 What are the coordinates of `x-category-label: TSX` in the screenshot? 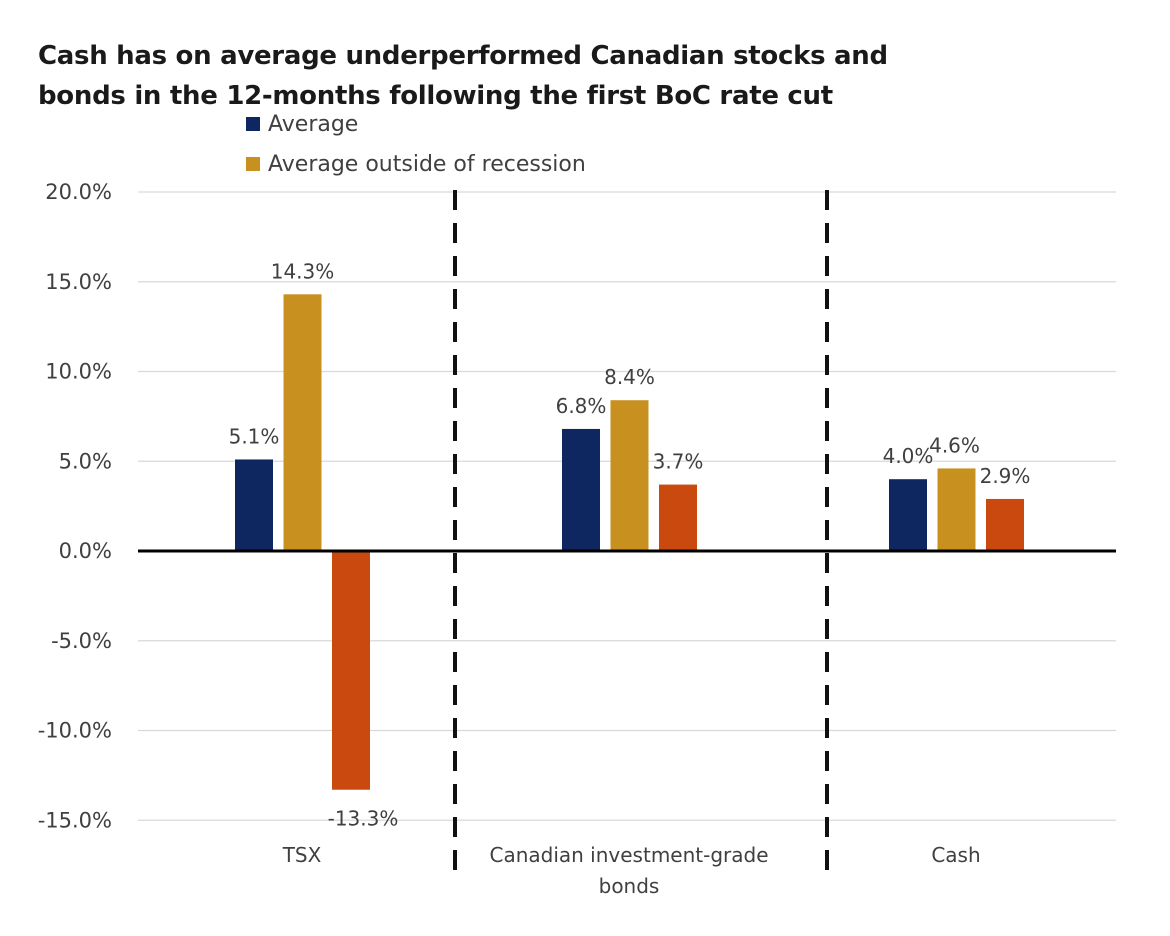 It's located at (302, 855).